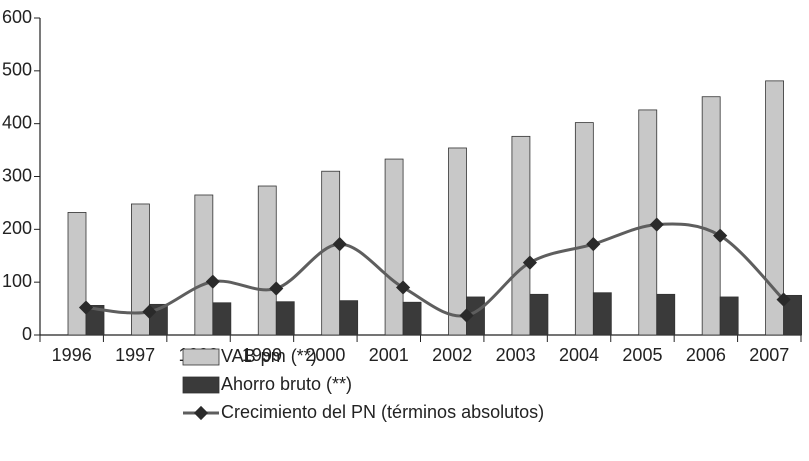  Describe the element at coordinates (516, 355) in the screenshot. I see `x-tick-label: 2003` at that location.